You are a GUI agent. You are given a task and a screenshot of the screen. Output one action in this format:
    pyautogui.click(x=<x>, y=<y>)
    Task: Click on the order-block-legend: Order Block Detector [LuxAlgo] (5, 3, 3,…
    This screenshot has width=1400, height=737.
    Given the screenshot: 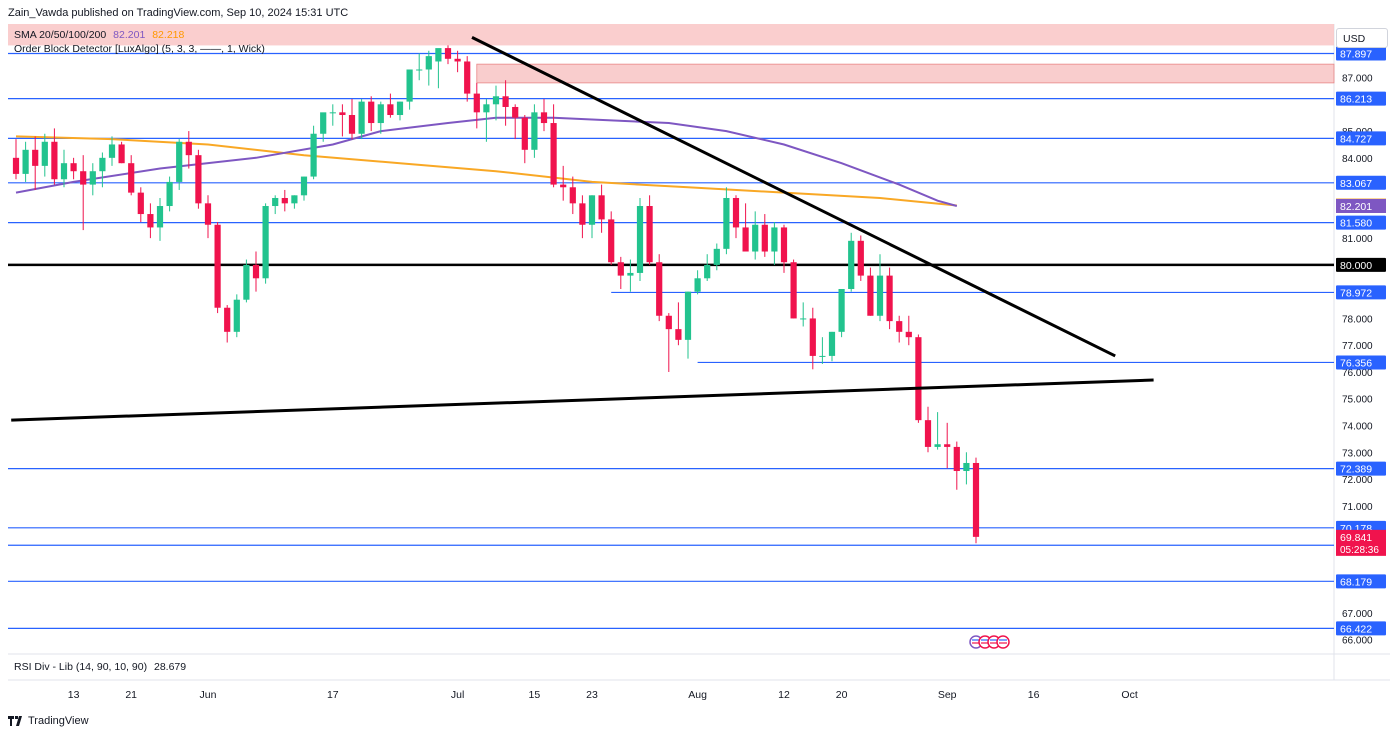 What is the action you would take?
    pyautogui.click(x=139, y=49)
    